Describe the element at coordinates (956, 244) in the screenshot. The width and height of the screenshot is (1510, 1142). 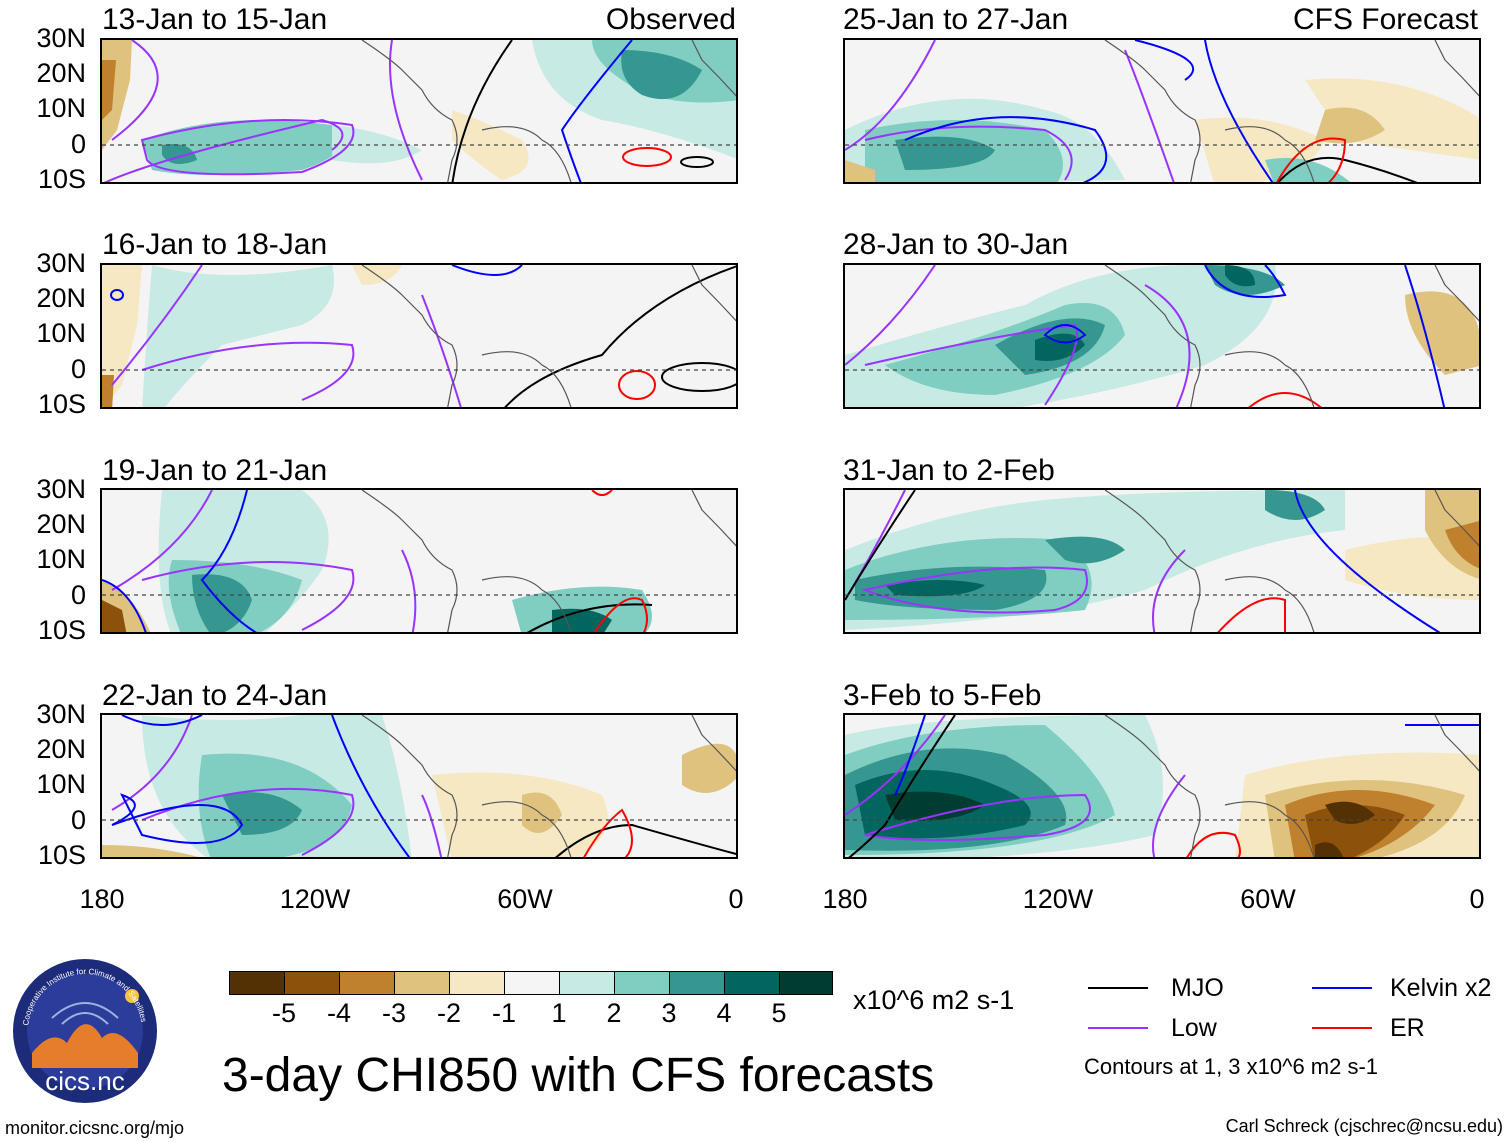
I see `panel-title-right-2: 28-Jan to 30-Jan` at that location.